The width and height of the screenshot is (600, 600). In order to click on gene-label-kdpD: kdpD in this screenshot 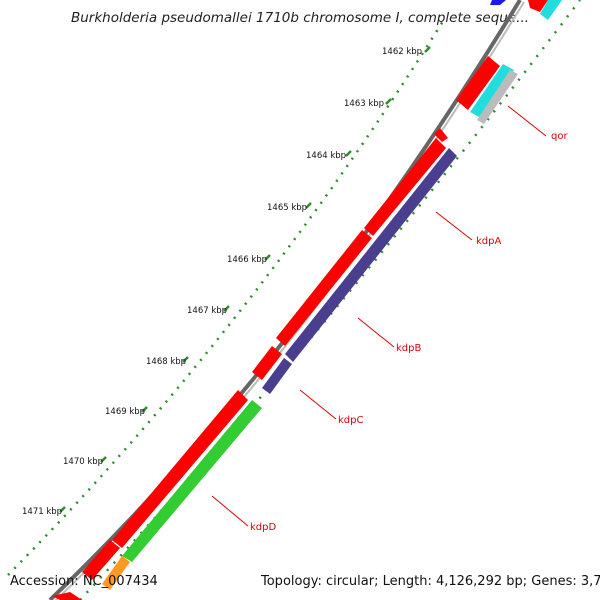, I will do `click(263, 527)`.